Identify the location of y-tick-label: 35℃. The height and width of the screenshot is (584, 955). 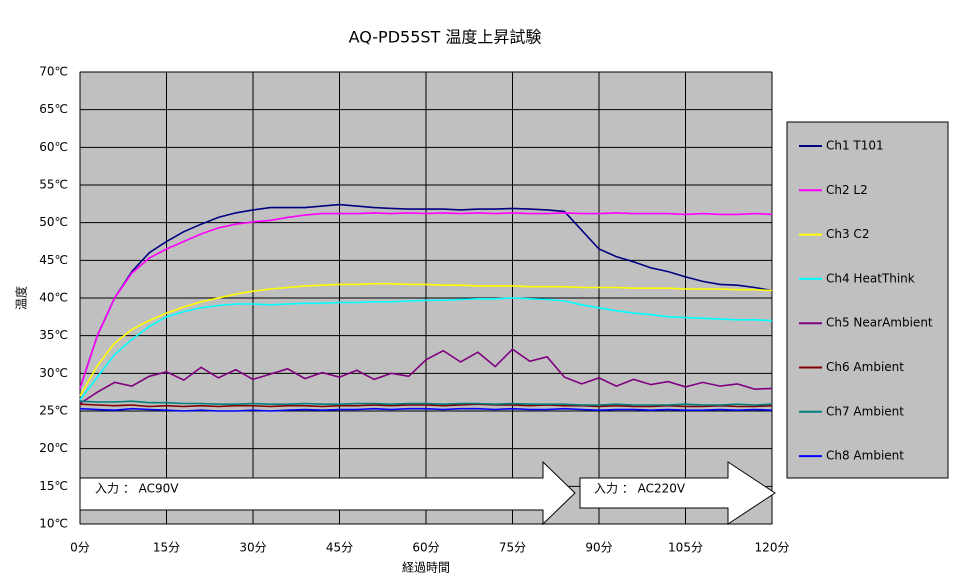
(53, 335).